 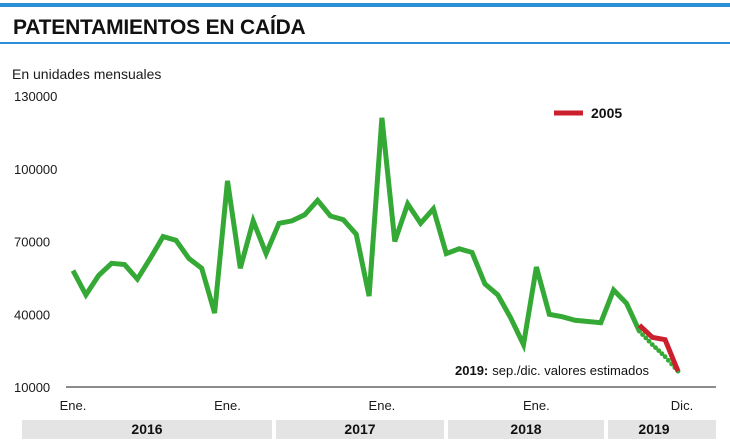 What do you see at coordinates (682, 405) in the screenshot?
I see `x-tick-label: Dic.` at bounding box center [682, 405].